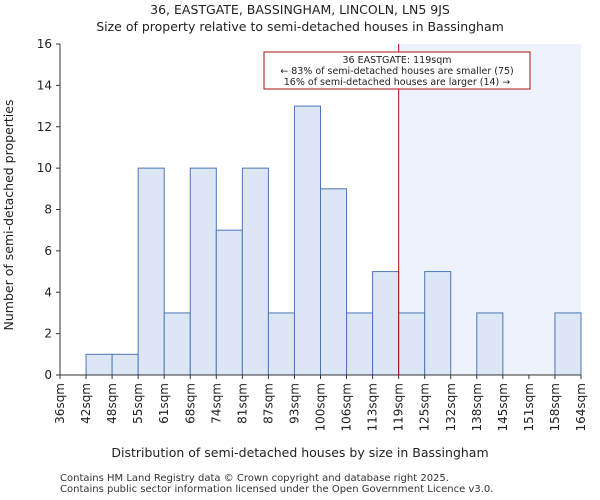  I want to click on bar-87sqm, so click(281, 344).